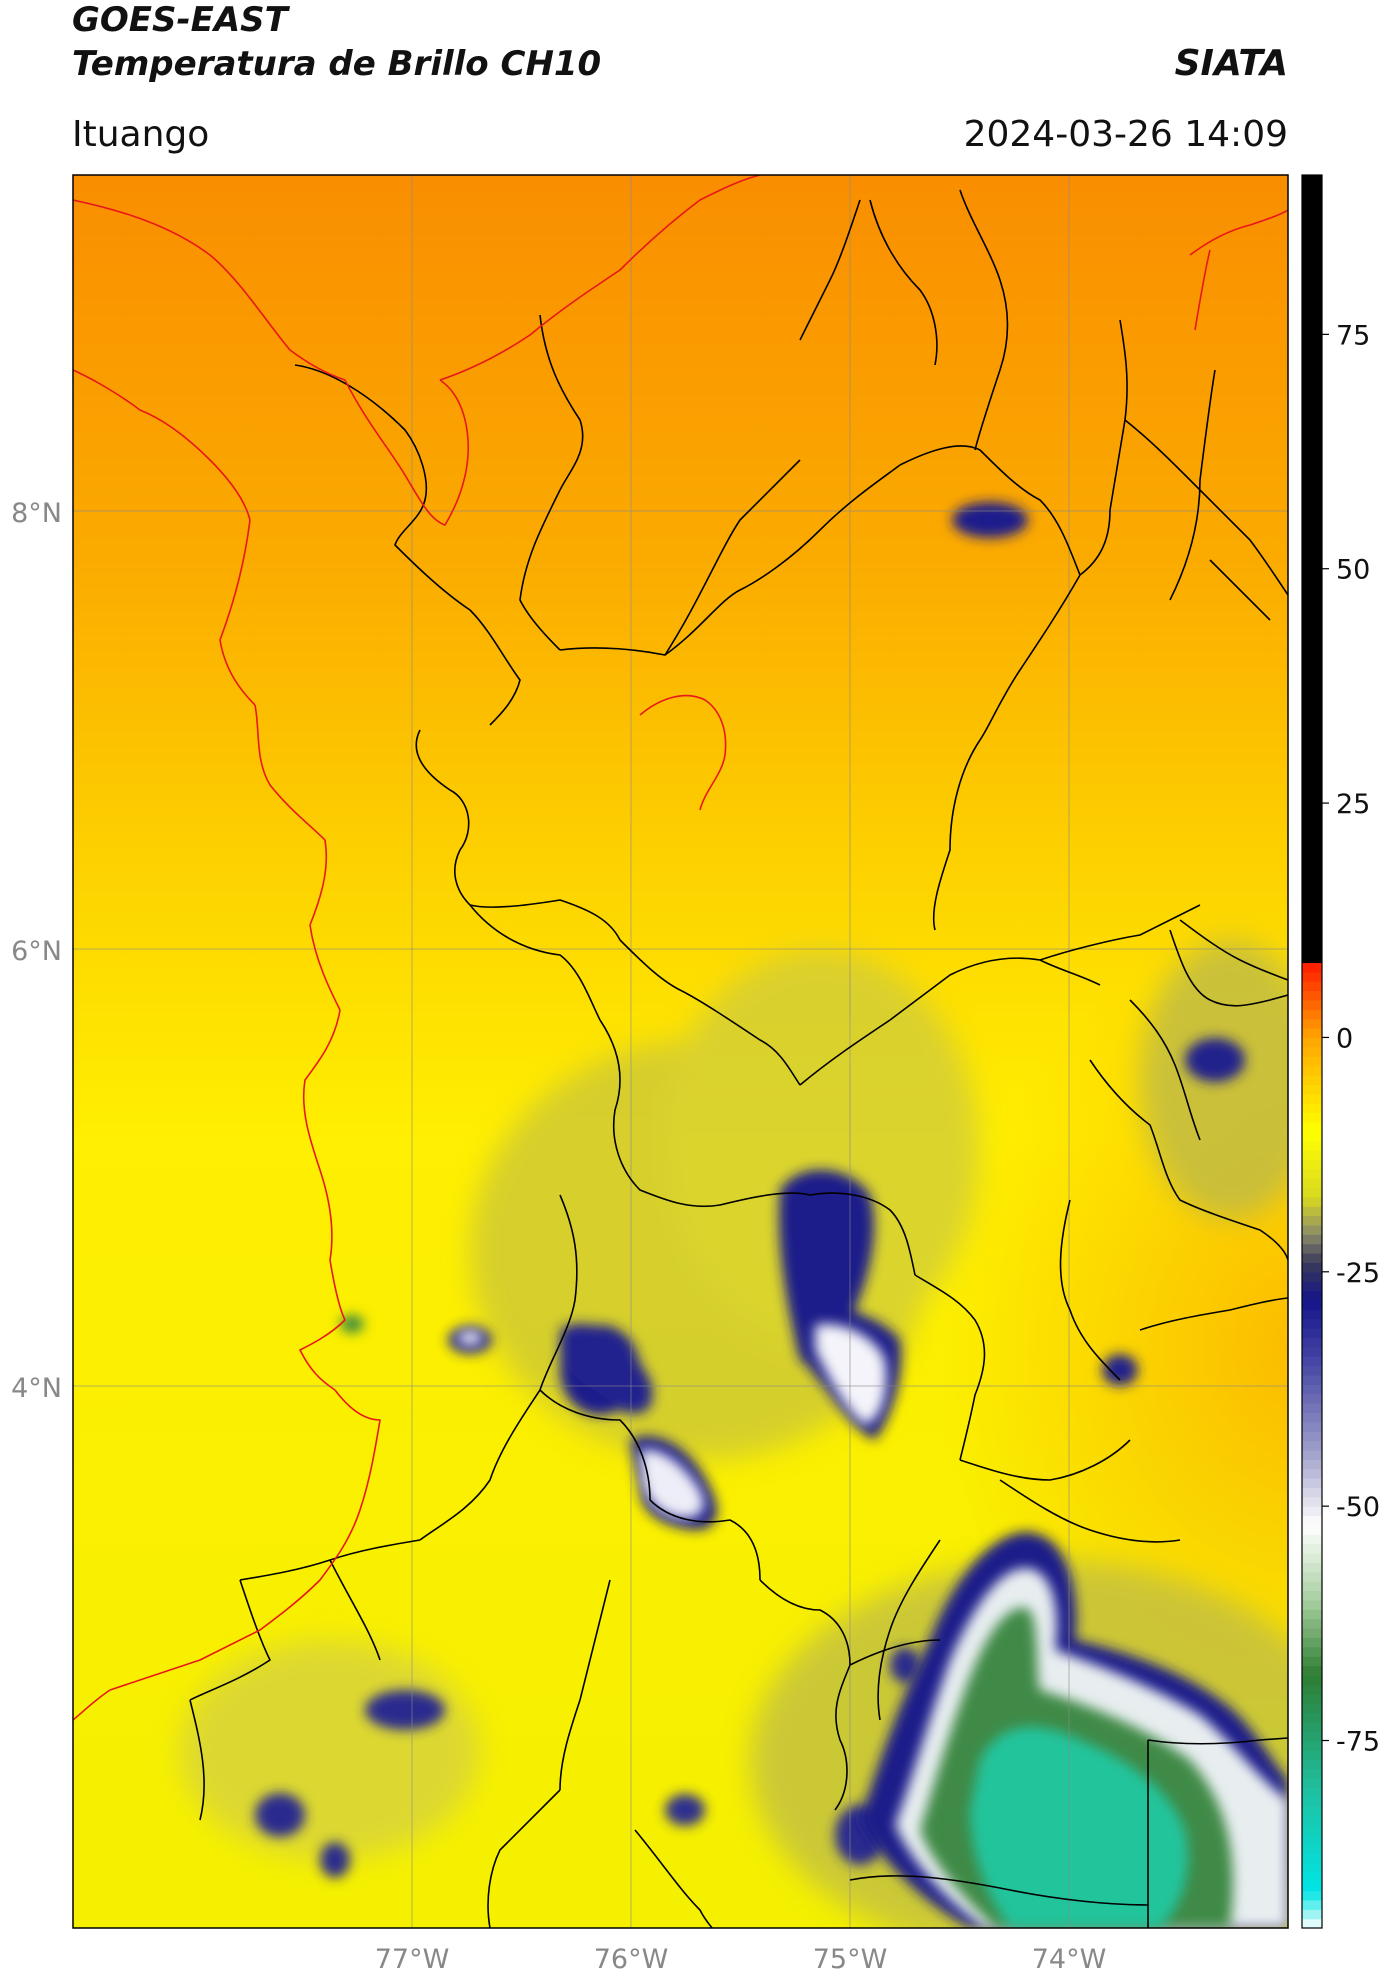  What do you see at coordinates (613, 1417) in the screenshot?
I see `cold-cloud-tops` at bounding box center [613, 1417].